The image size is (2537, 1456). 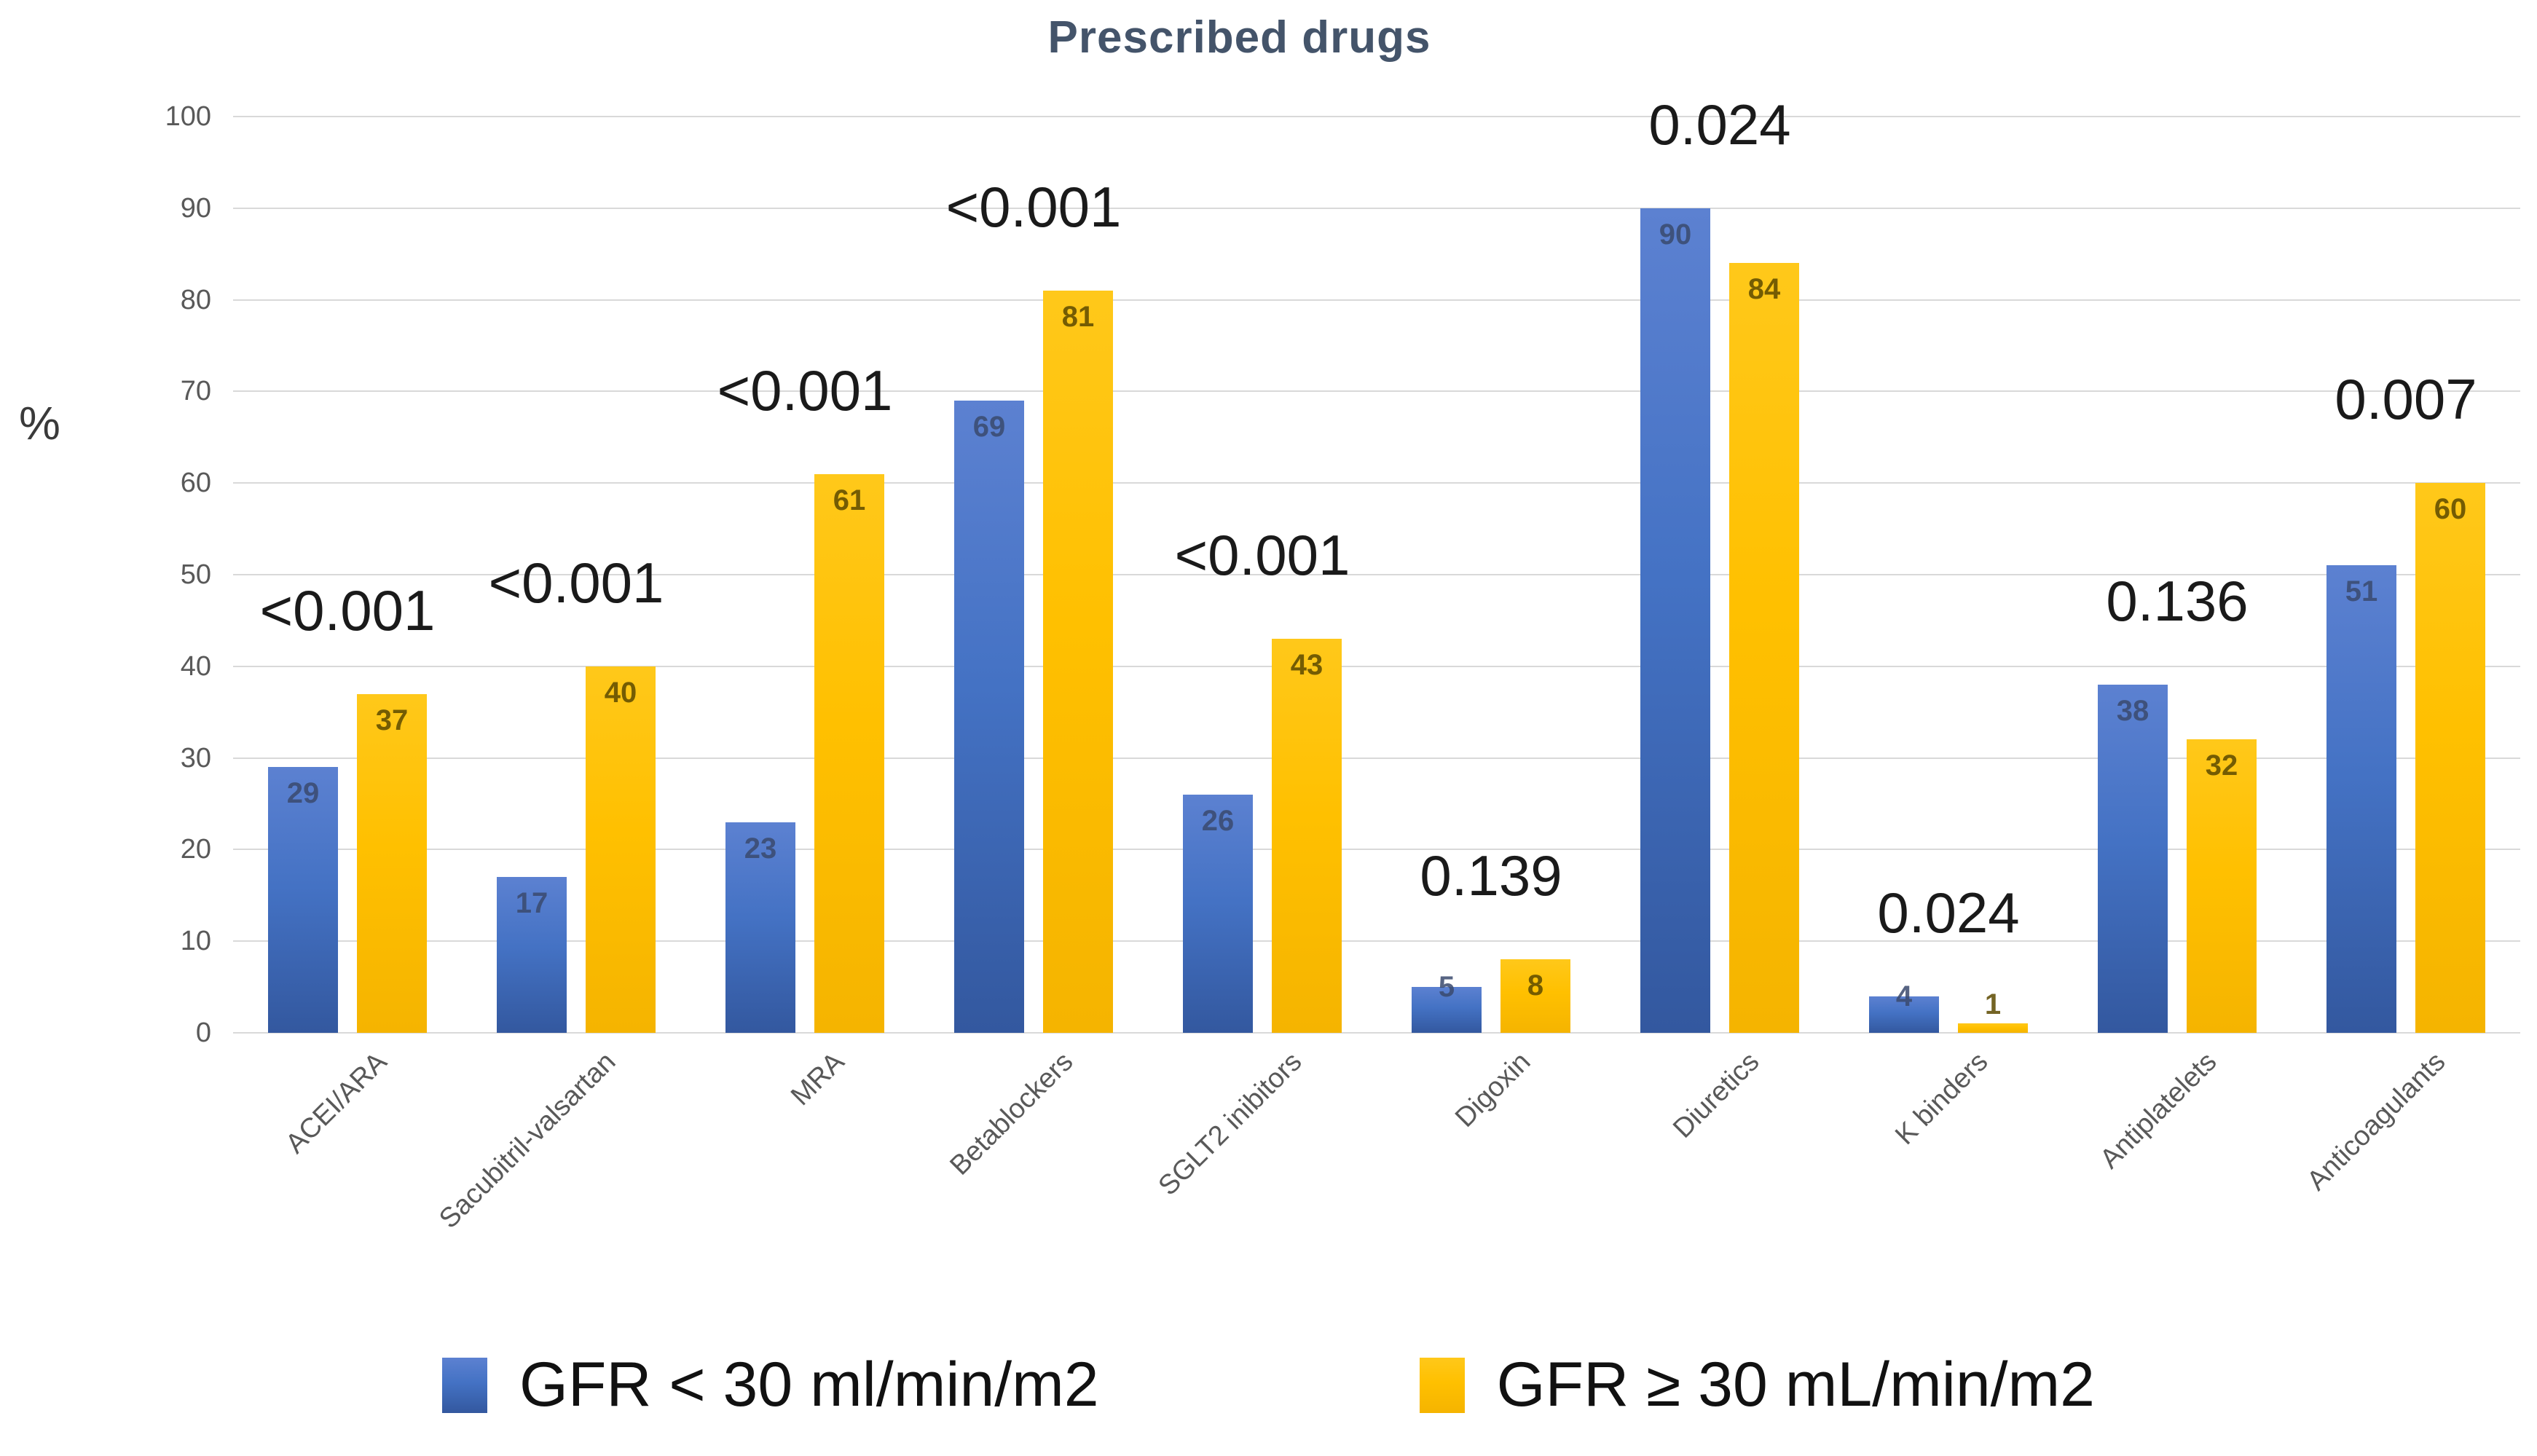 I want to click on bar-value-label: 81, so click(x=1078, y=317).